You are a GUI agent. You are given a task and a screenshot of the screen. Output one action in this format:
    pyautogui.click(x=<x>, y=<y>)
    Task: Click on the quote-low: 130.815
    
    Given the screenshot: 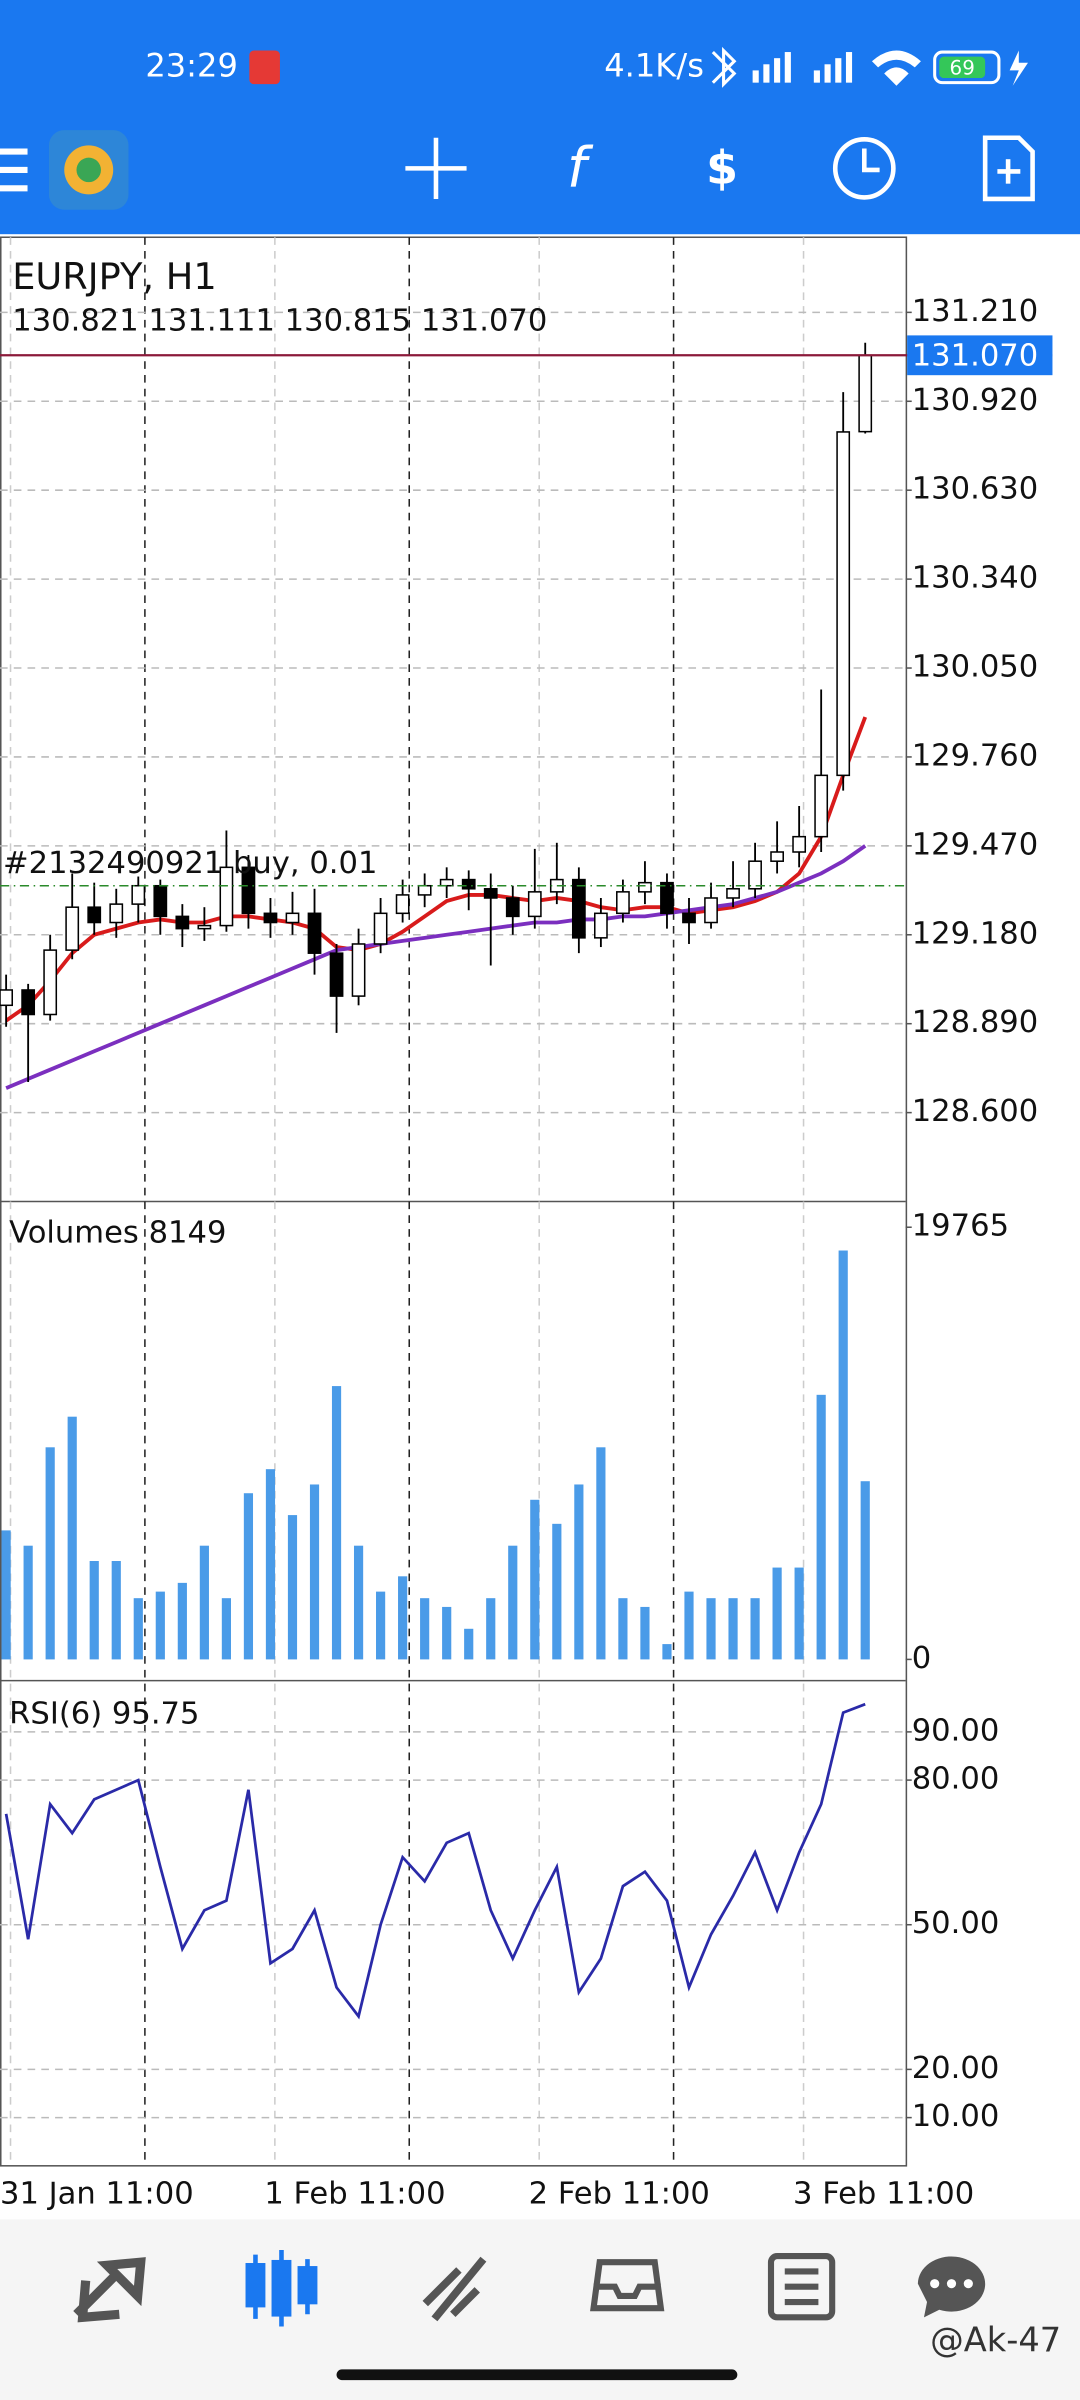 What is the action you would take?
    pyautogui.click(x=348, y=320)
    